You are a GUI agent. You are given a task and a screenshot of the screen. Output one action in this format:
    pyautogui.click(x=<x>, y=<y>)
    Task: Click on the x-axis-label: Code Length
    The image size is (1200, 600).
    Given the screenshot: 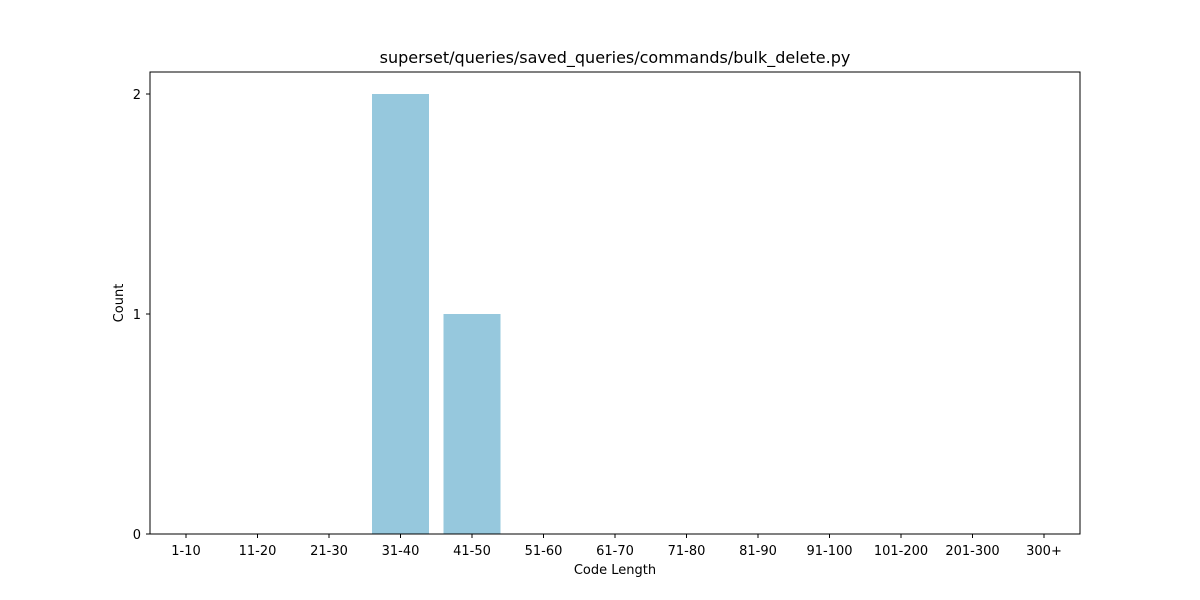 What is the action you would take?
    pyautogui.click(x=615, y=570)
    